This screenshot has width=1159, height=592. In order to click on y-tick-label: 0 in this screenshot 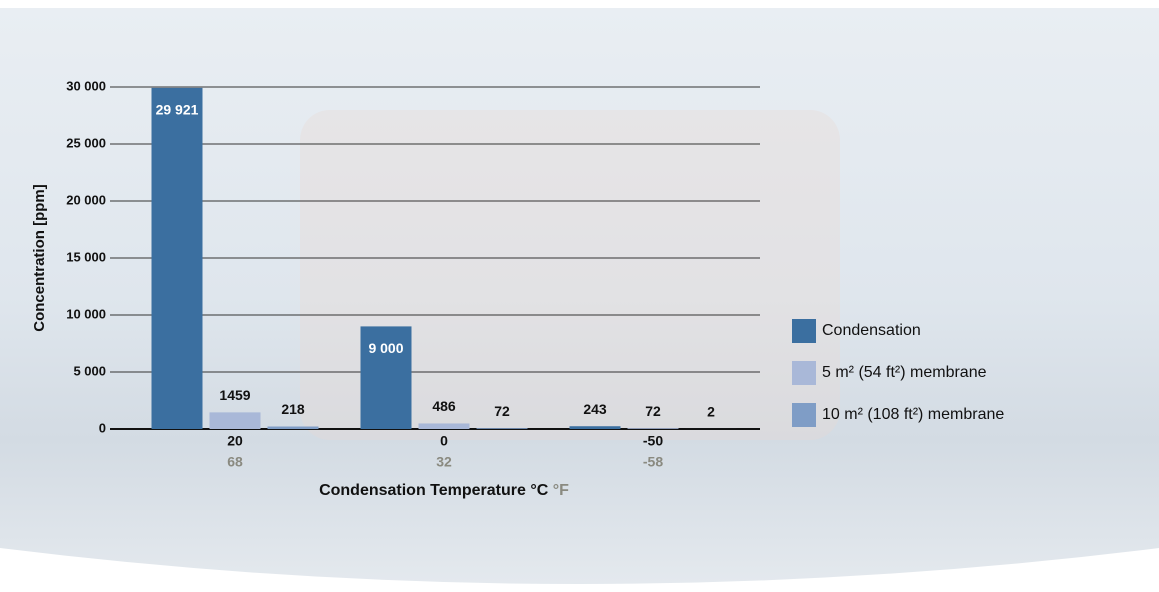, I will do `click(102, 427)`.